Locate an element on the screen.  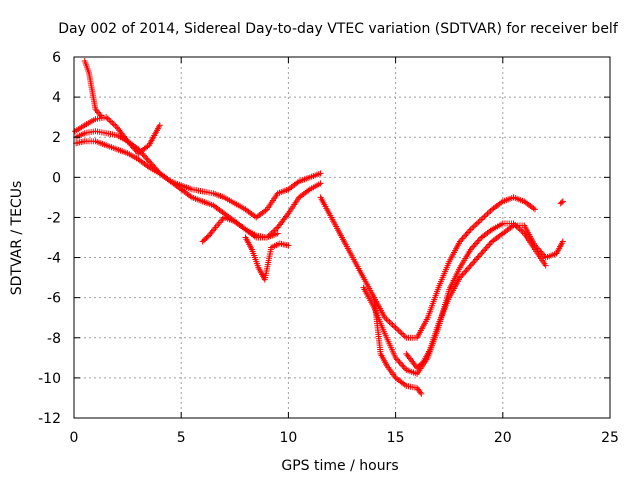
y-tick-label: 4 is located at coordinates (56, 98).